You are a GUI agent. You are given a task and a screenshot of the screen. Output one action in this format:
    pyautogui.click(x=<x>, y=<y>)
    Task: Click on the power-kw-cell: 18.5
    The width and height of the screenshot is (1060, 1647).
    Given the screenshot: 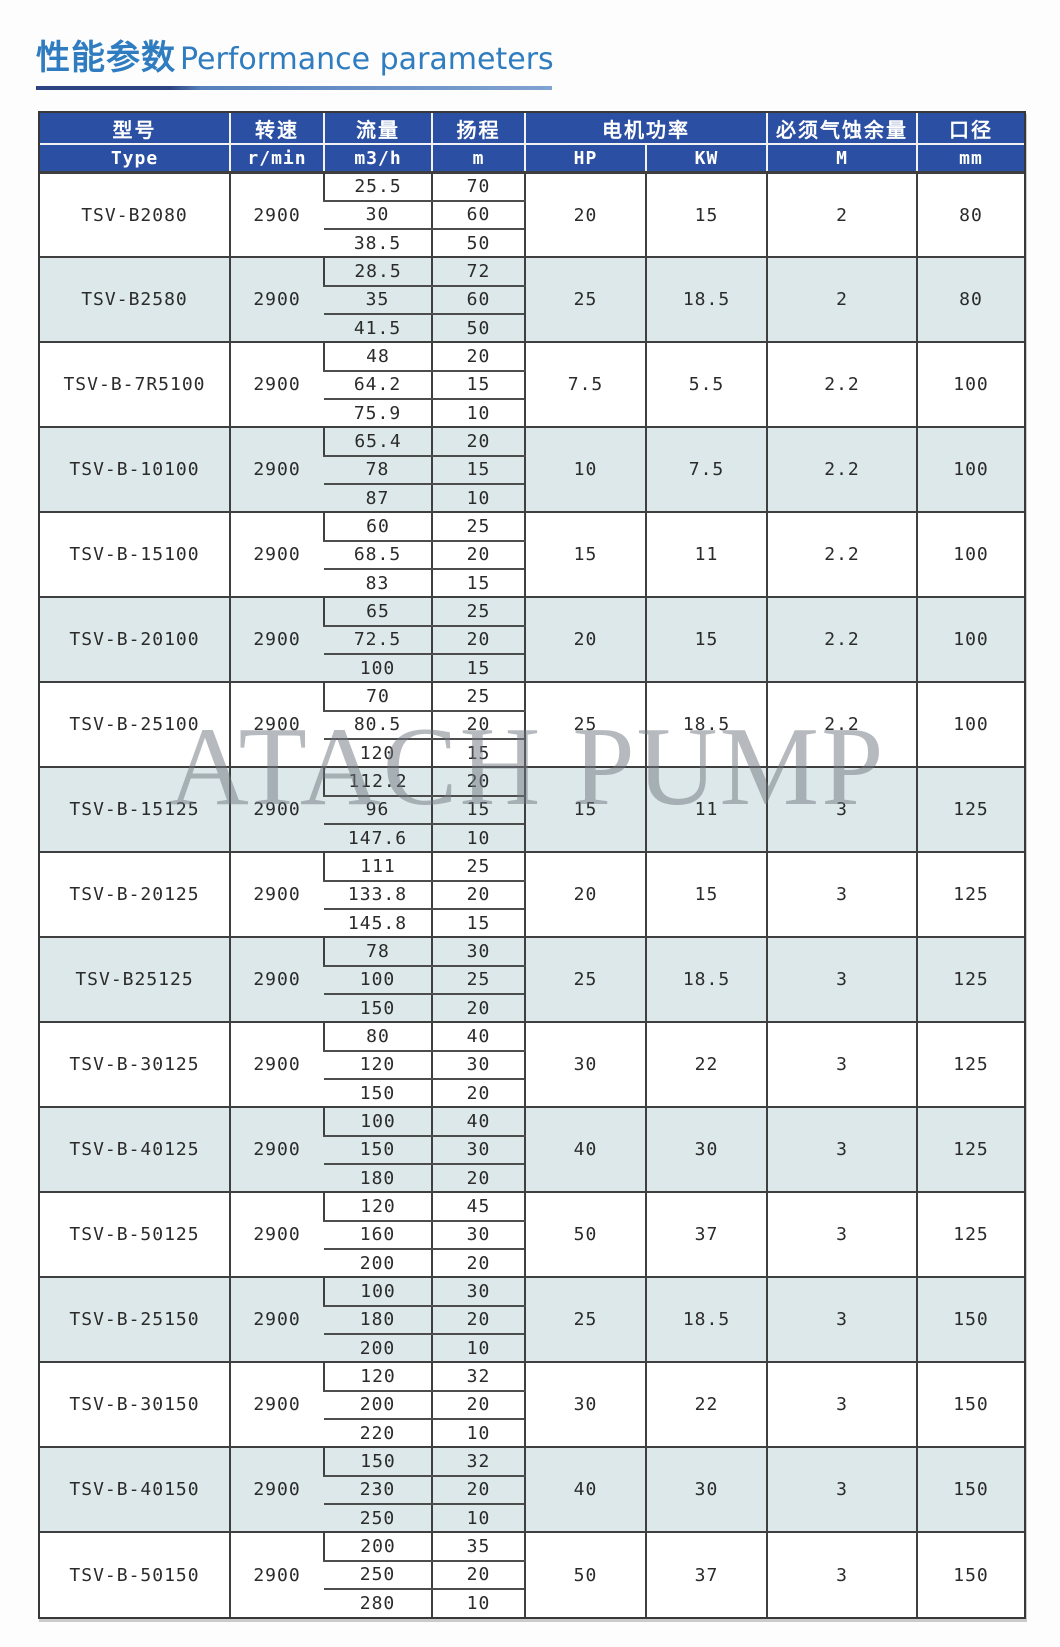 What is the action you would take?
    pyautogui.click(x=706, y=979)
    